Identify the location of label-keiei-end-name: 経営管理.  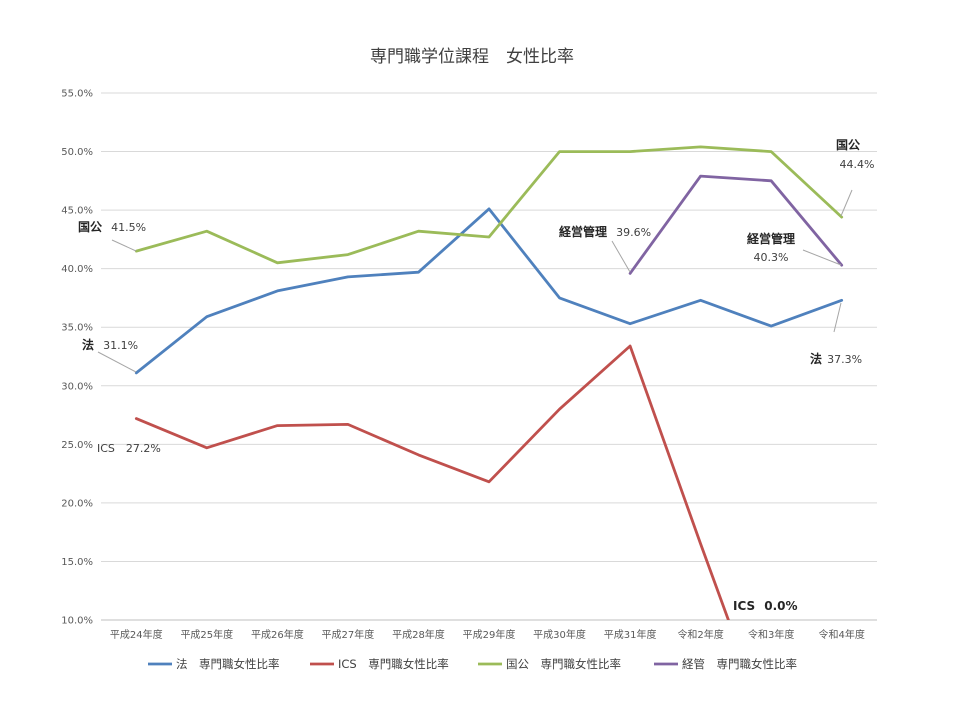
(771, 238).